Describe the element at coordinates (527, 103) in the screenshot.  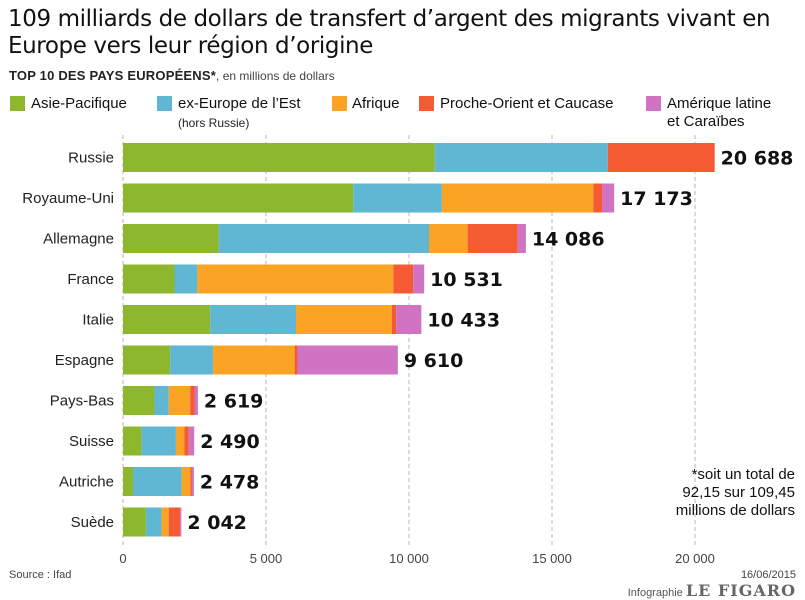
I see `legend-label-proche-orient: Proche-Orient et Caucase` at that location.